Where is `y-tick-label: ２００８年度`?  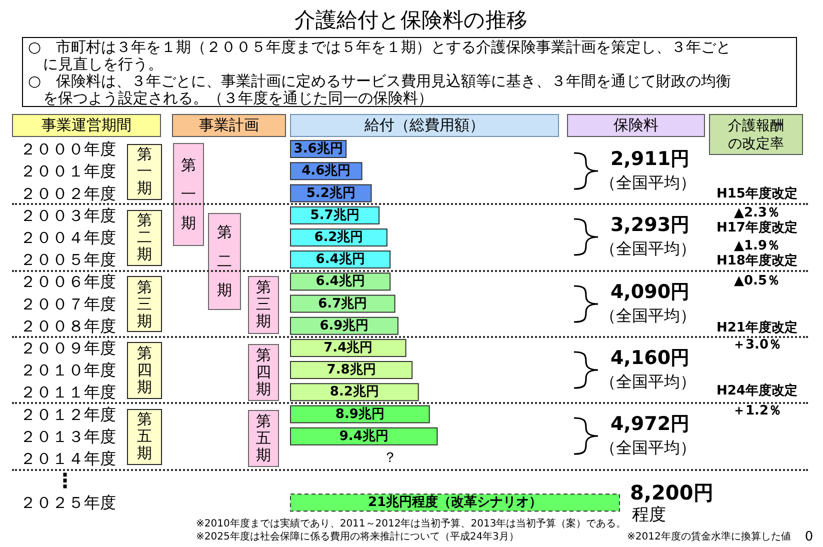 y-tick-label: ２００８年度 is located at coordinates (68, 326).